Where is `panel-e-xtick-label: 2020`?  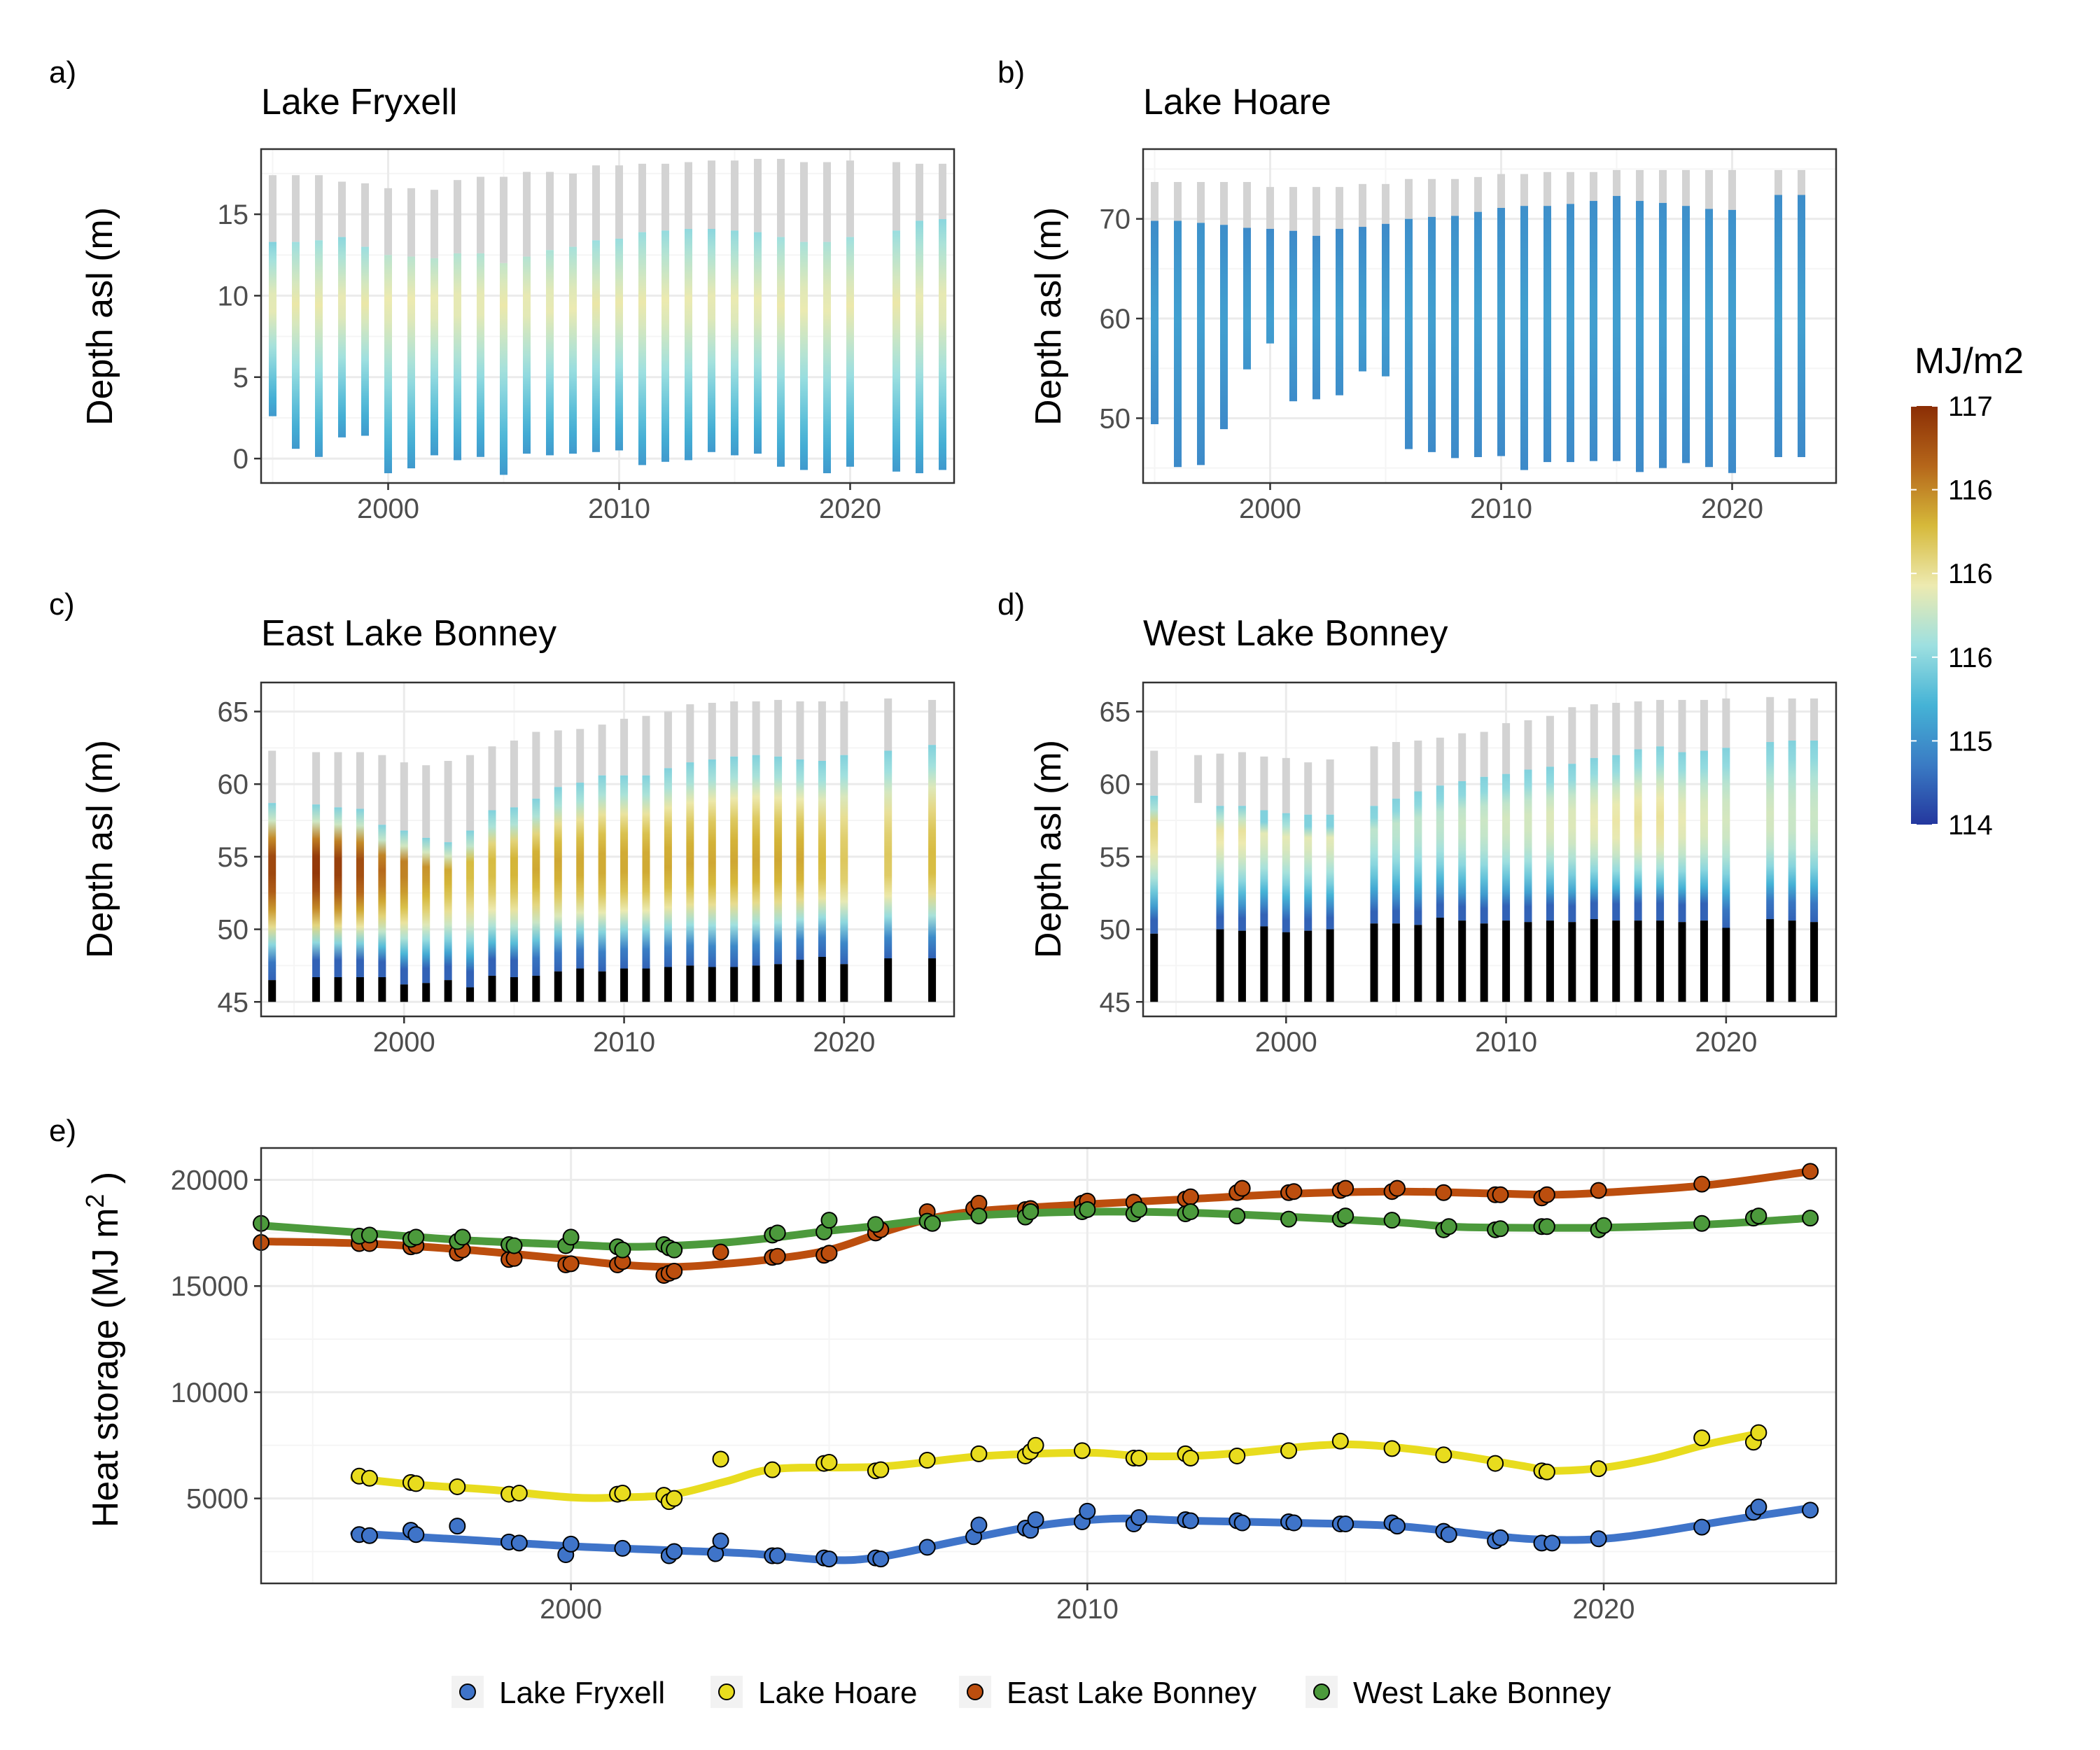
panel-e-xtick-label: 2020 is located at coordinates (1604, 1609).